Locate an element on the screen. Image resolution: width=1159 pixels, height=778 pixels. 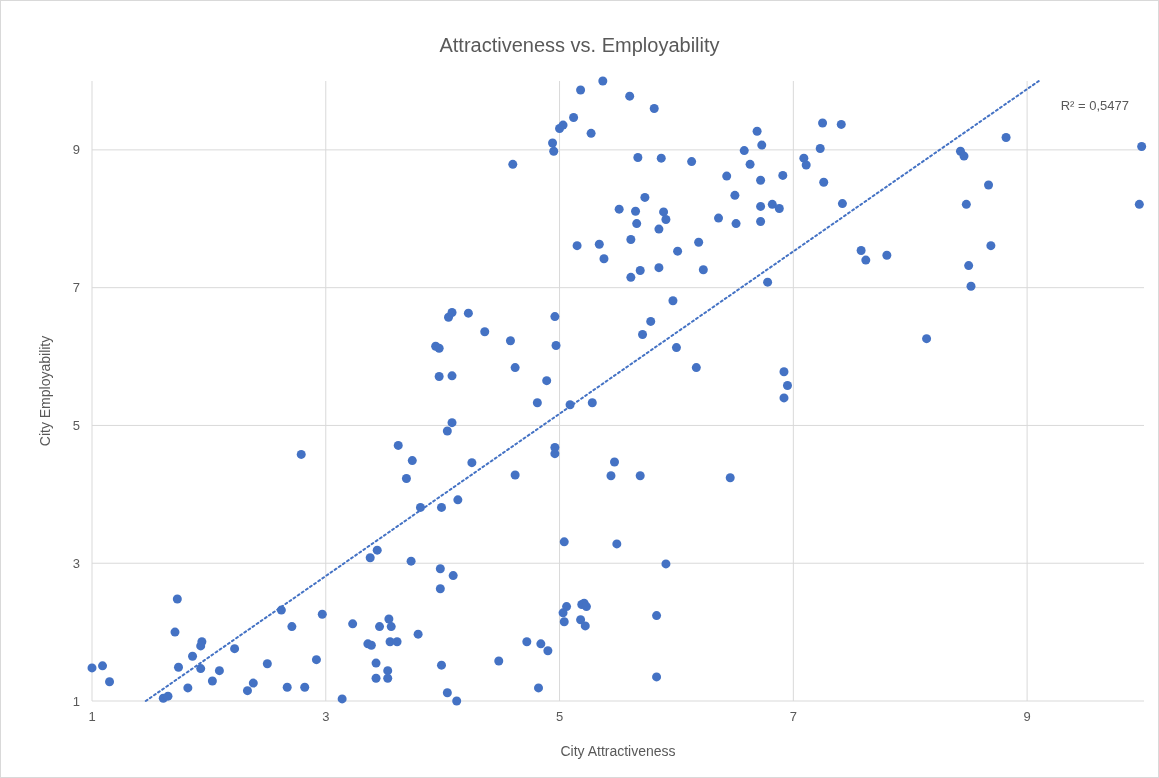
x-tick-label: 9 is located at coordinates (1027, 716).